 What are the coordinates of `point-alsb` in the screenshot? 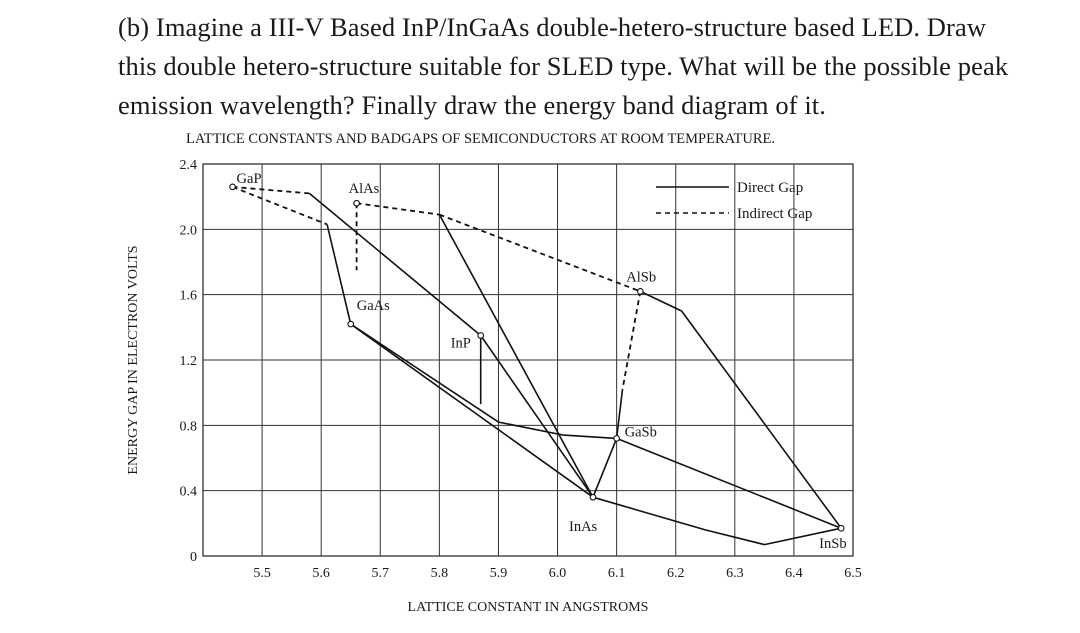 It's located at (640, 291).